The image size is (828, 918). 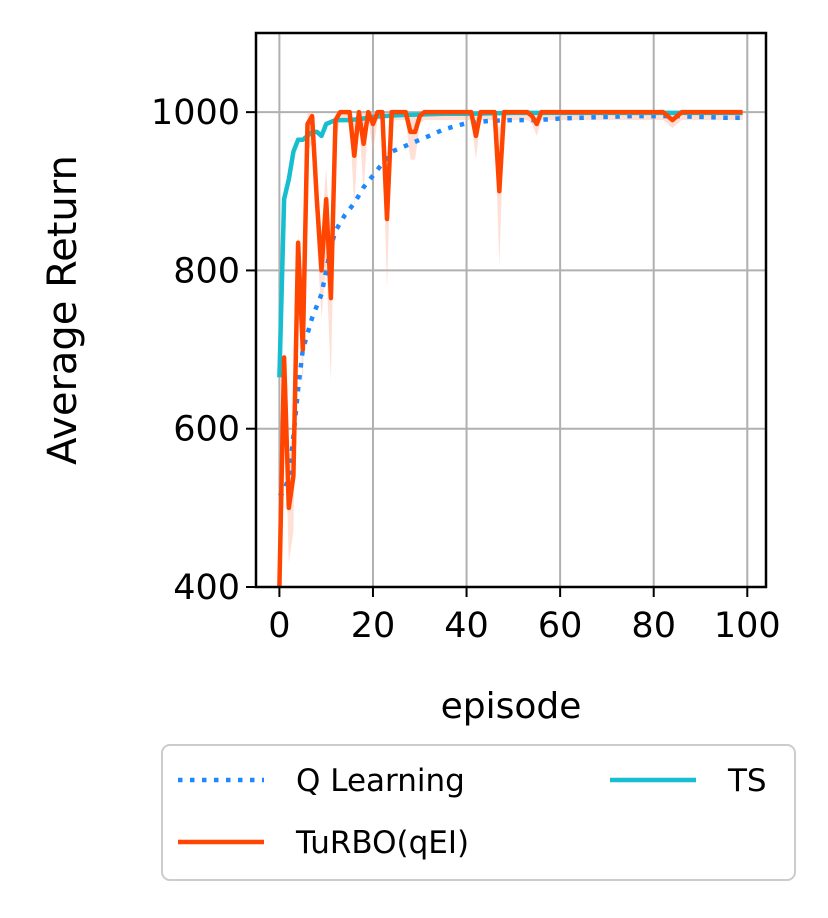 What do you see at coordinates (206, 271) in the screenshot?
I see `y-tick-label: 800` at bounding box center [206, 271].